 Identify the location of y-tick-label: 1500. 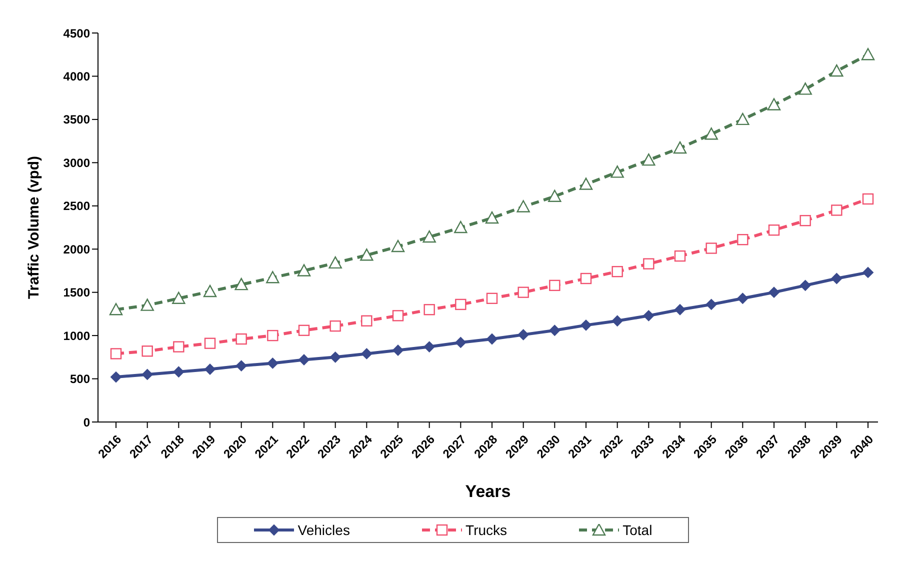
(76, 293).